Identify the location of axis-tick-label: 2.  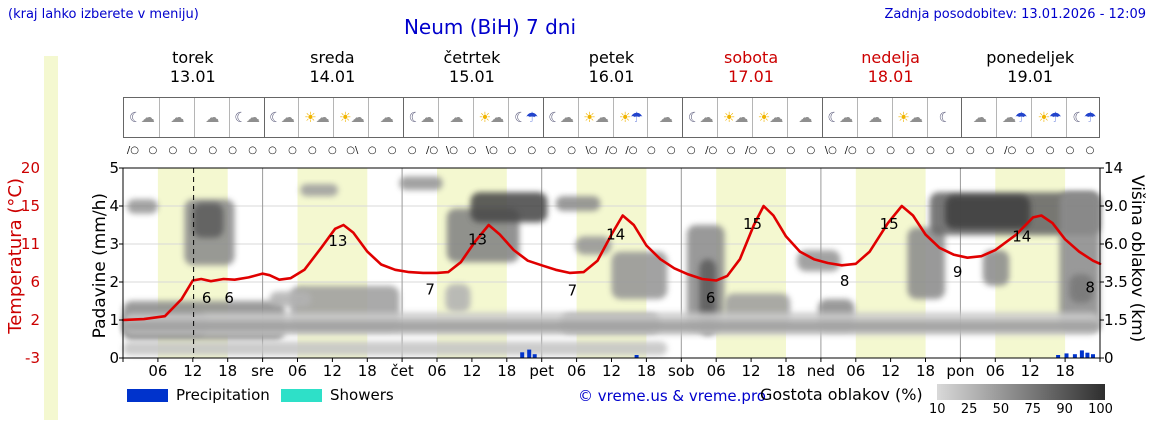
(114, 282).